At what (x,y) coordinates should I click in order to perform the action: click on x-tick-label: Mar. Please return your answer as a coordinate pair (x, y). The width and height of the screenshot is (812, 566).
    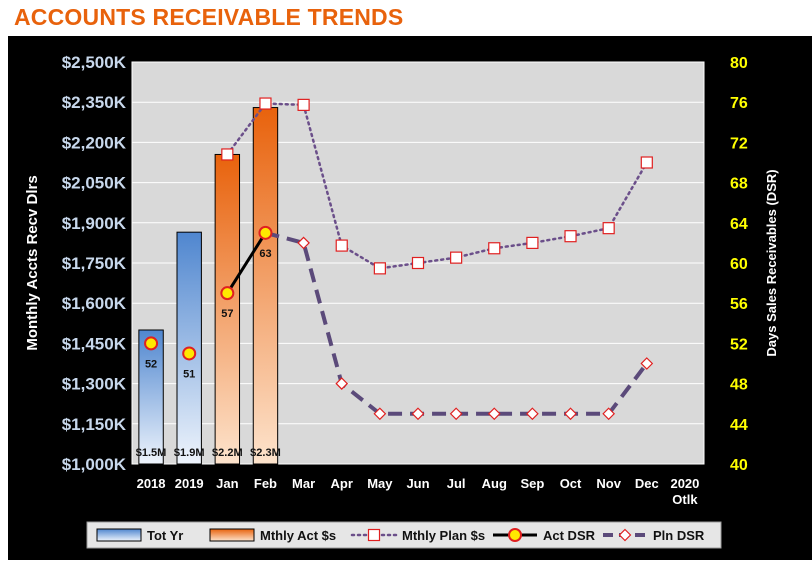
    Looking at the image, I should click on (303, 483).